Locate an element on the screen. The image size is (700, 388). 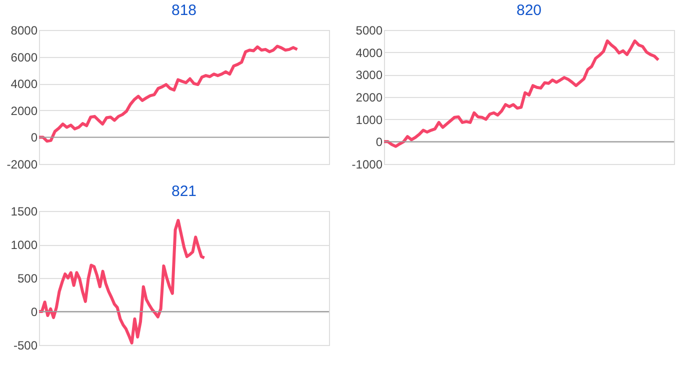
y-tick-label: 6000 is located at coordinates (24, 57).